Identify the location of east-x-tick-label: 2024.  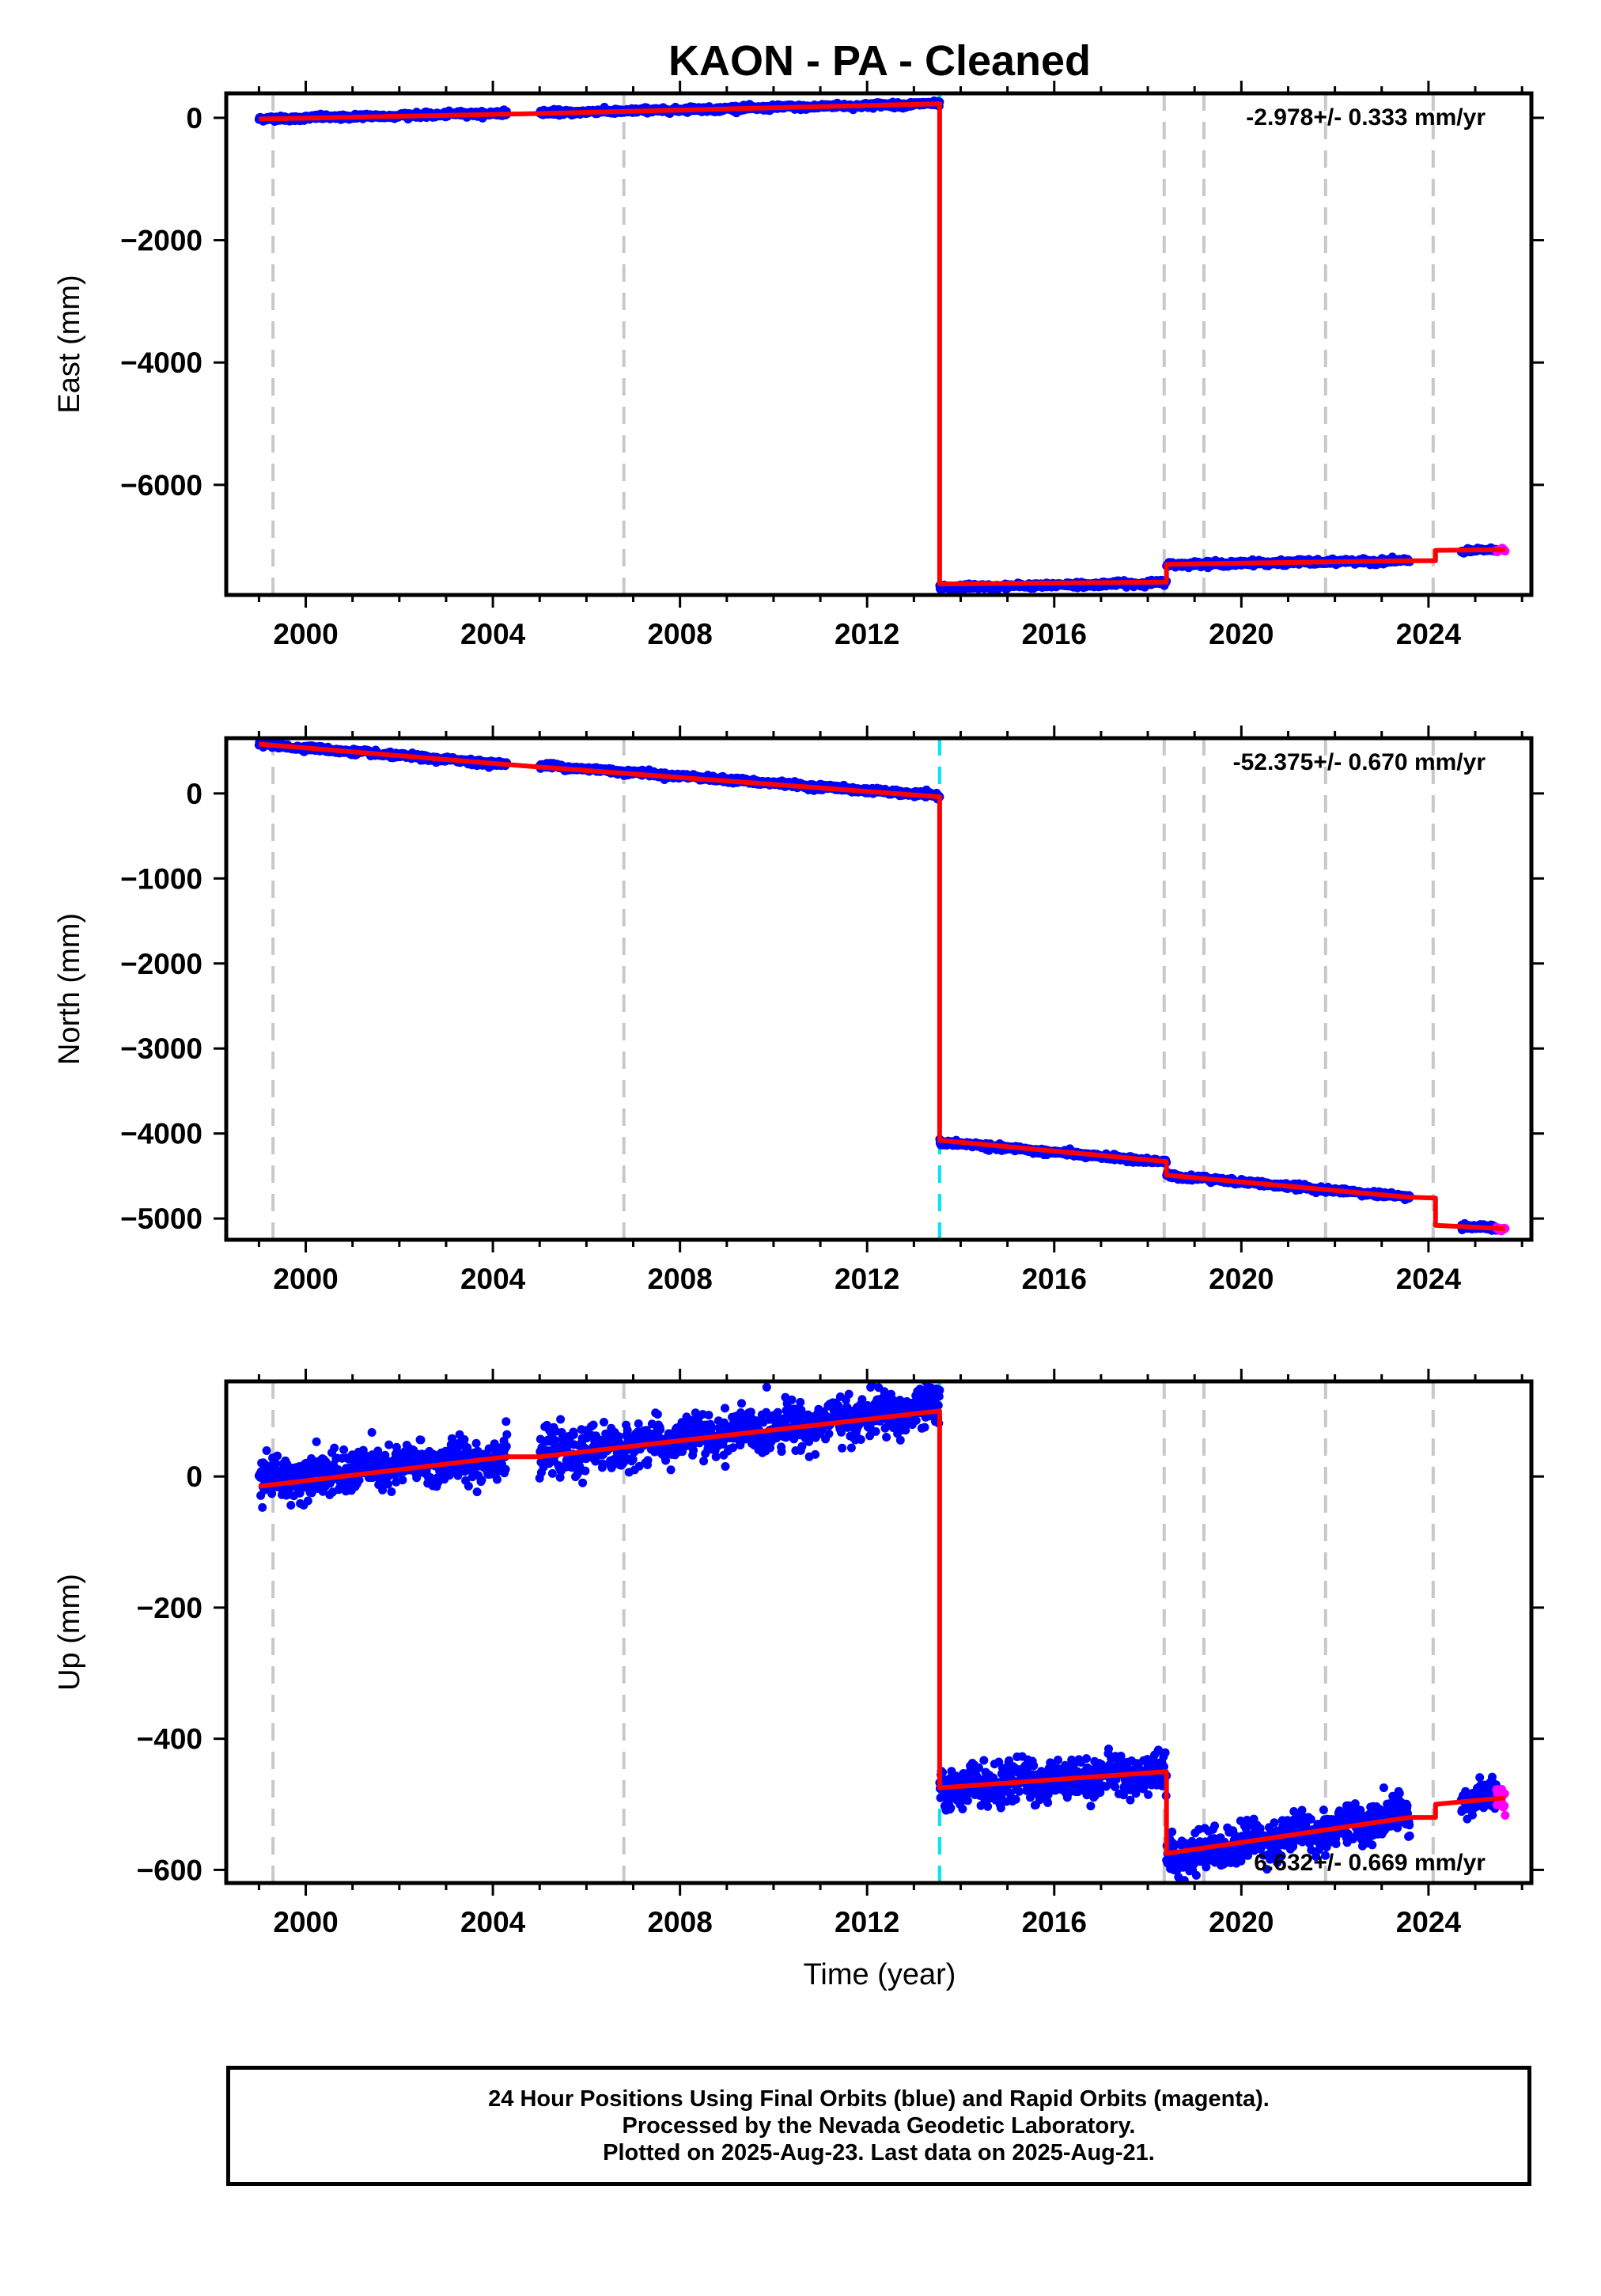
(1429, 634).